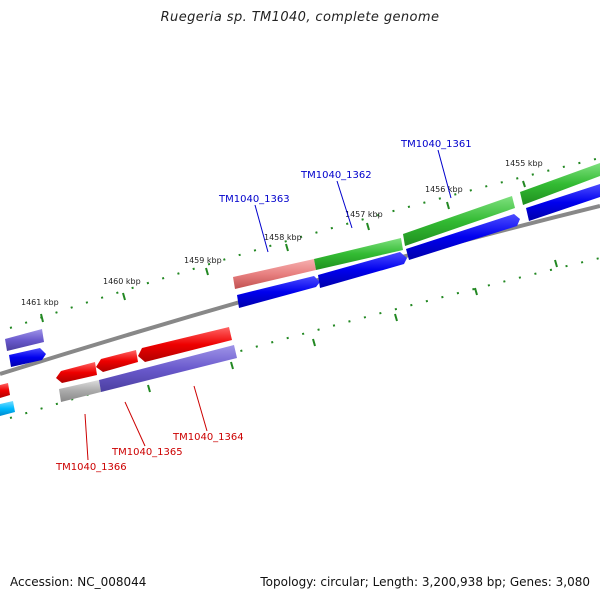 This screenshot has height=600, width=600. What do you see at coordinates (203, 260) in the screenshot?
I see `tick-label: 1459 kbp` at bounding box center [203, 260].